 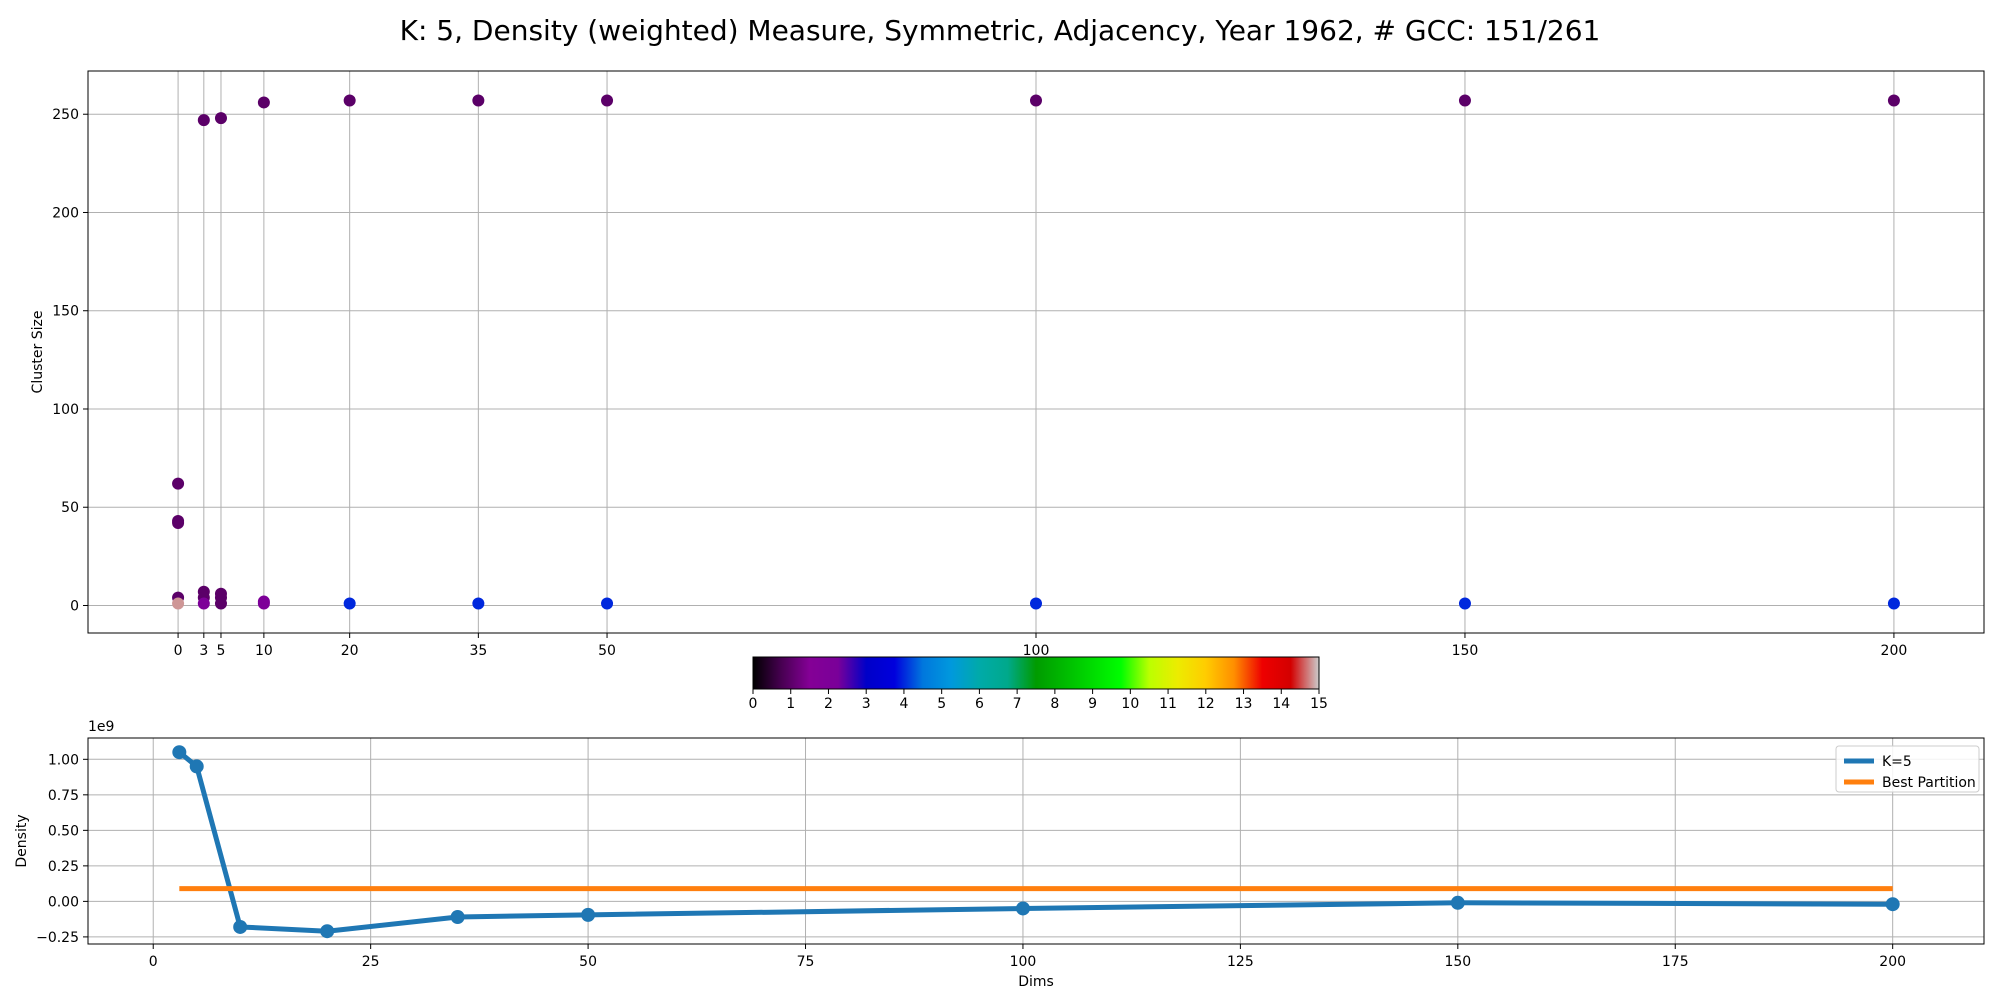 I want to click on scatter-x-tick-label: 100, so click(x=1036, y=651).